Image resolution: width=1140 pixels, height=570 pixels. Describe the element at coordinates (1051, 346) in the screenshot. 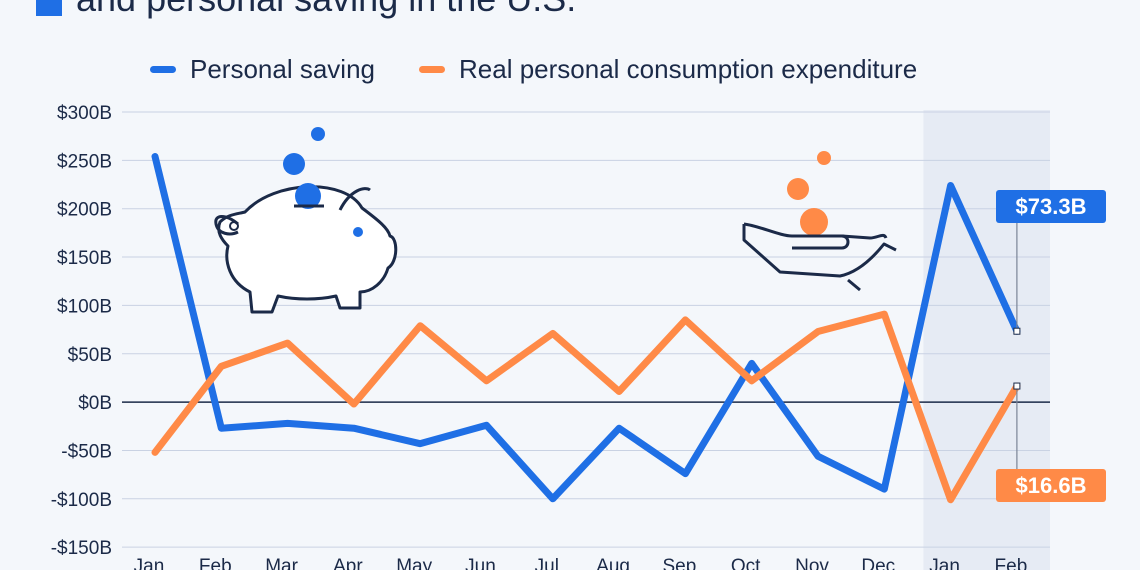

I see `callouts: $73.3B $16.6B` at that location.